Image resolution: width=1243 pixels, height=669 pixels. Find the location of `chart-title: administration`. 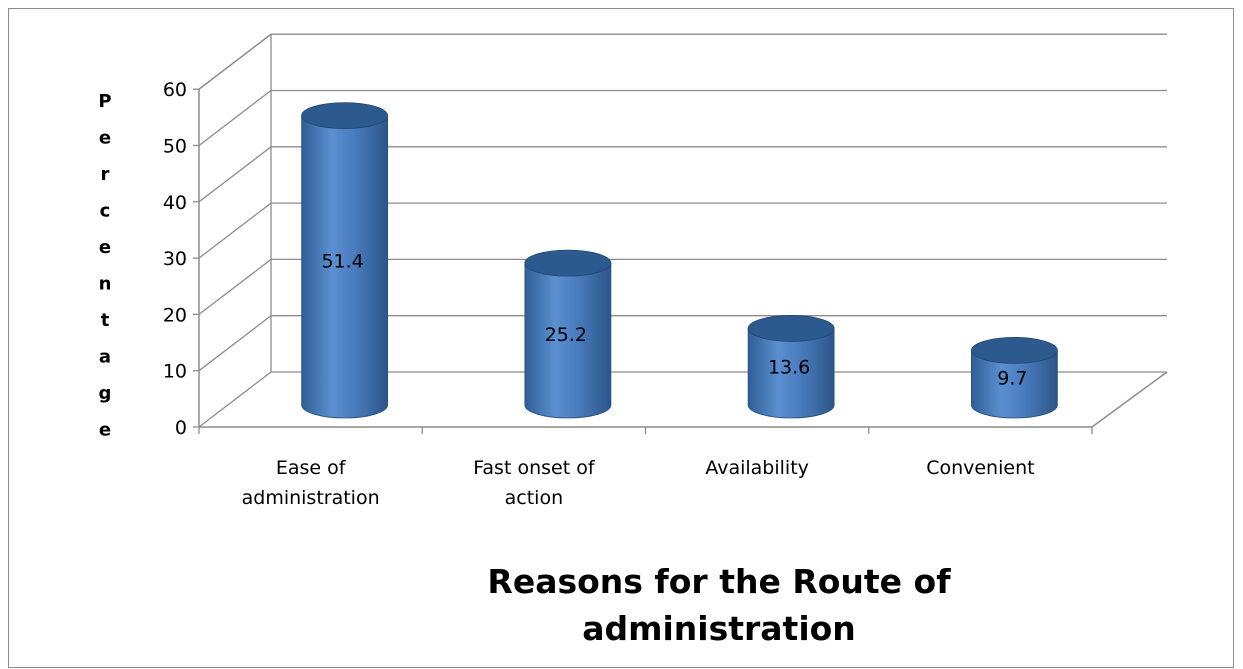

chart-title: administration is located at coordinates (719, 628).